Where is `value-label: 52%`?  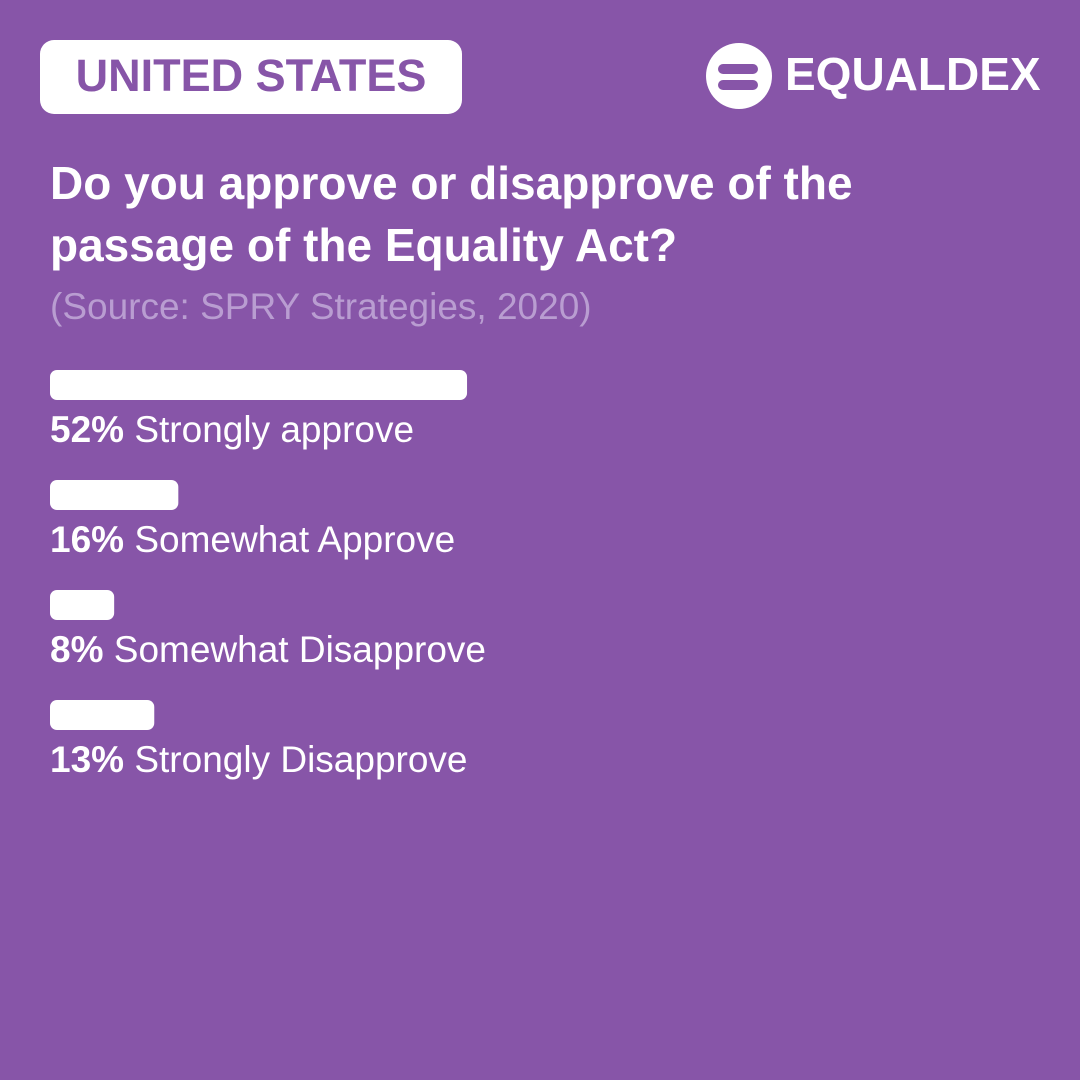
value-label: 52% is located at coordinates (87, 429).